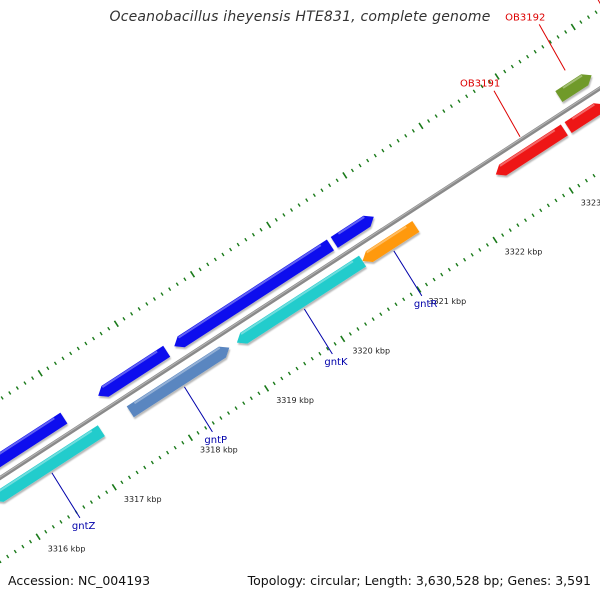  Describe the element at coordinates (67, 548) in the screenshot. I see `tick-label-3316: 3316 kbp` at that location.